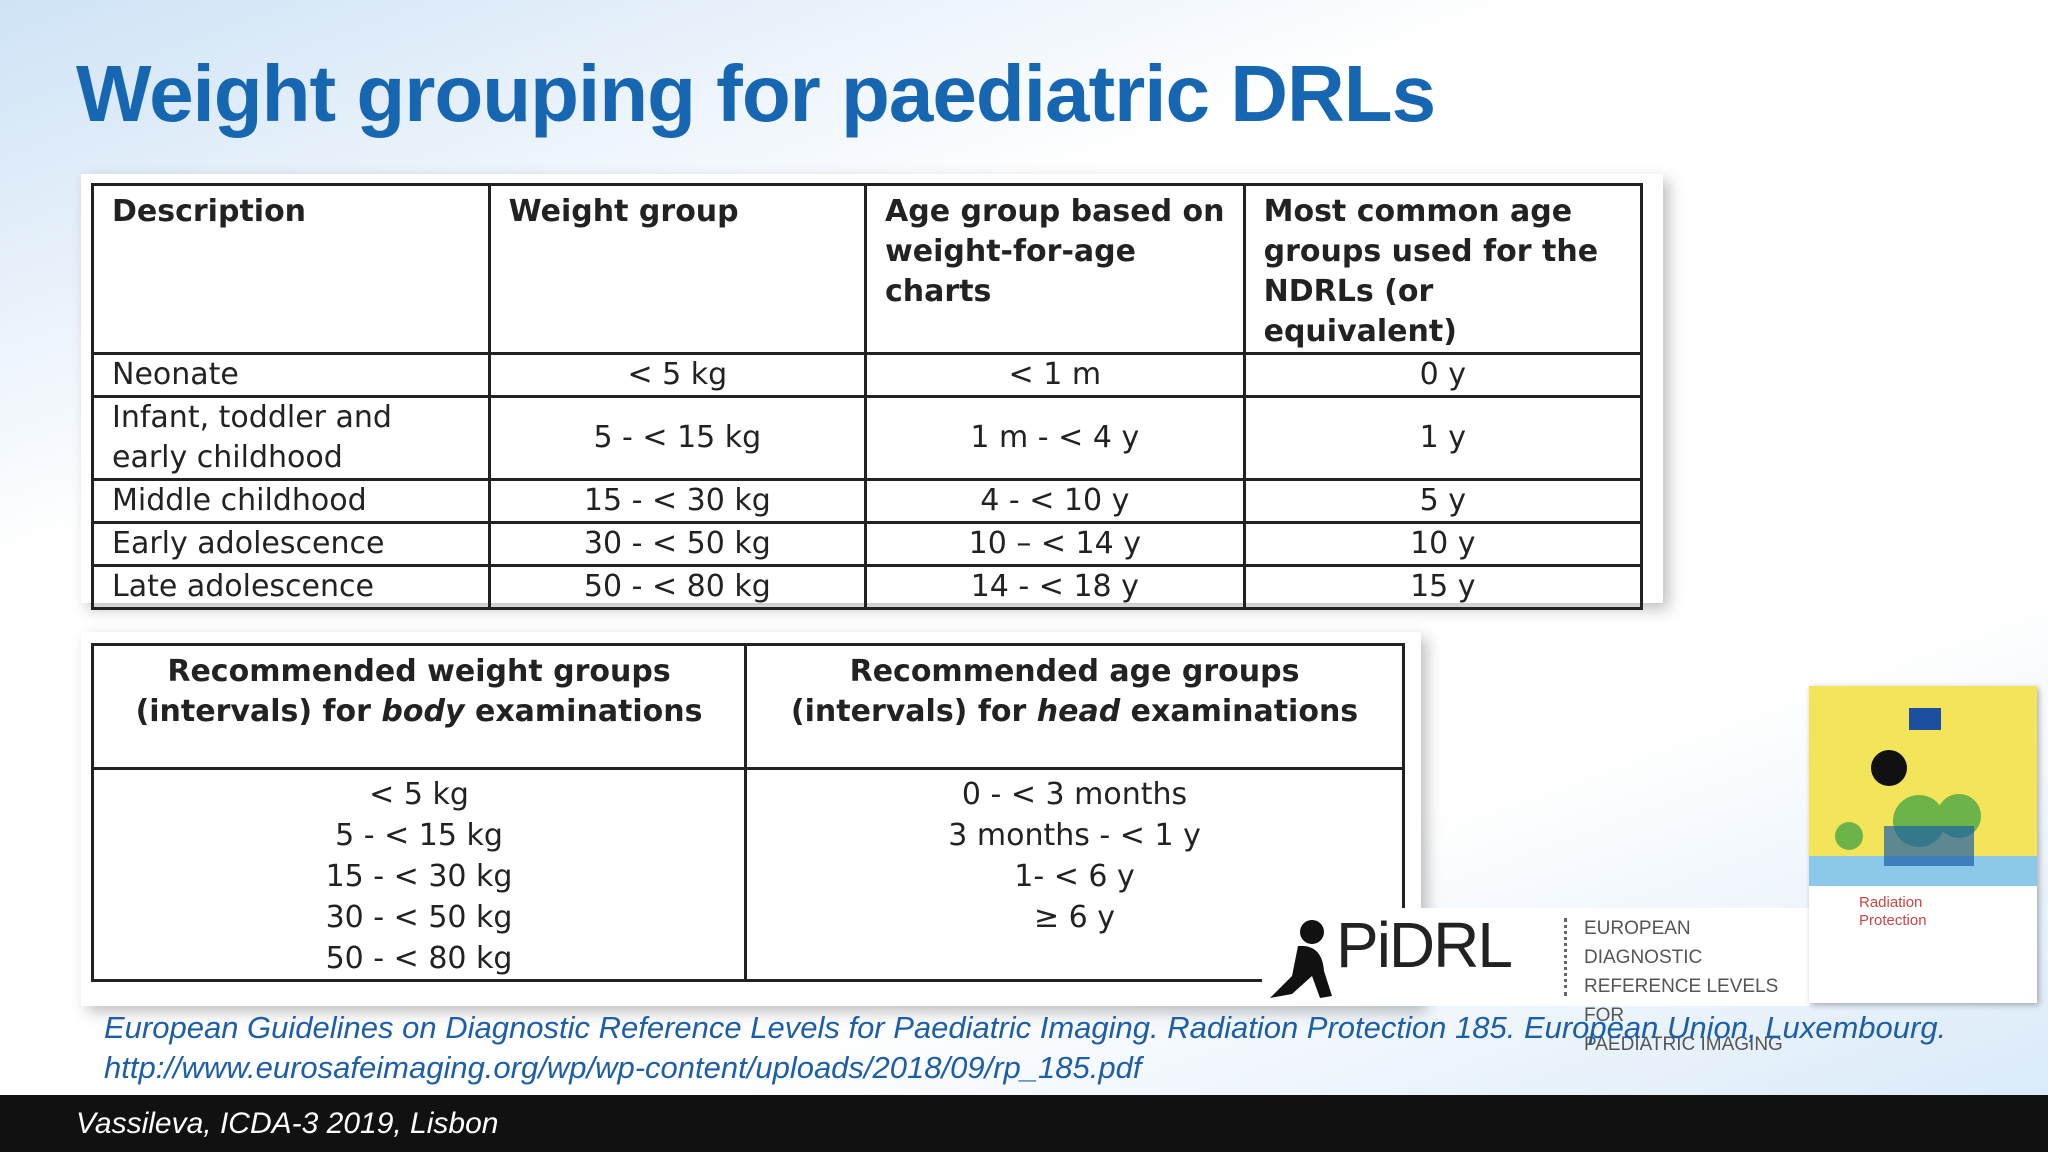 This screenshot has height=1152, width=2048. What do you see at coordinates (1443, 544) in the screenshot?
I see `table-cell: 10 y` at bounding box center [1443, 544].